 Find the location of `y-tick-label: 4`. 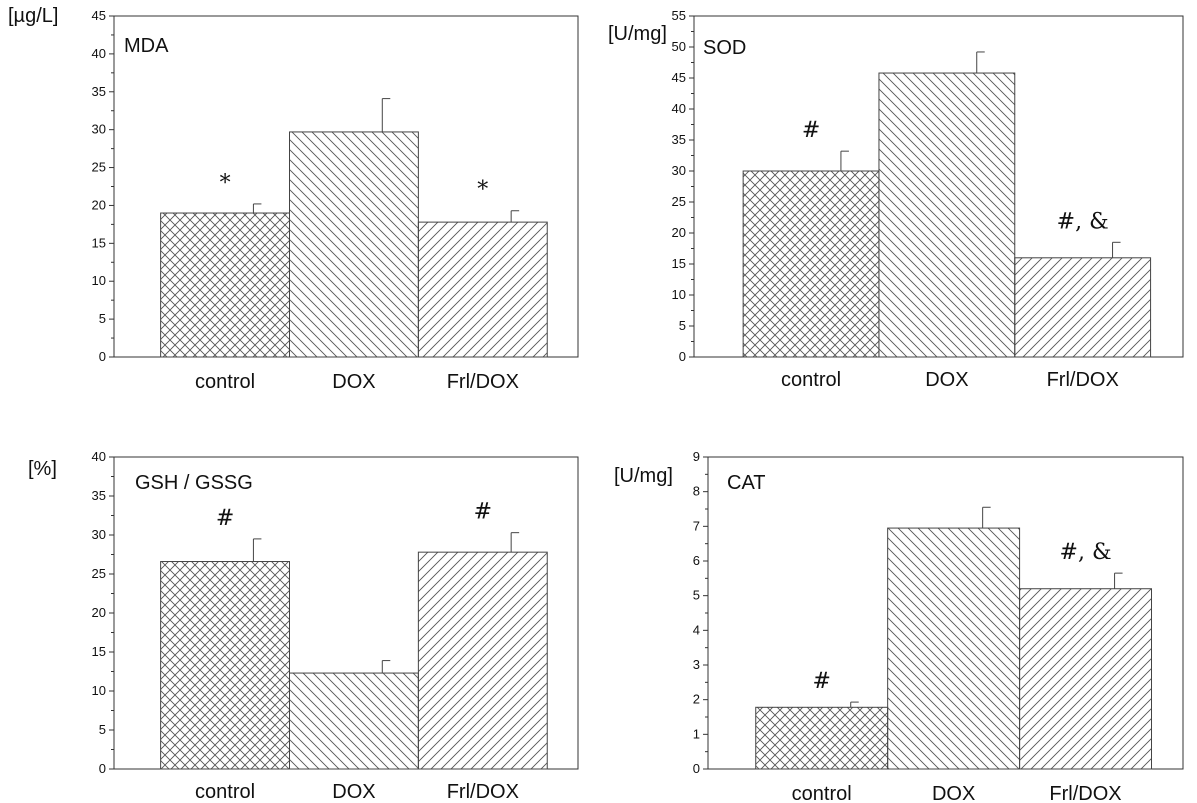

y-tick-label: 4 is located at coordinates (696, 629).